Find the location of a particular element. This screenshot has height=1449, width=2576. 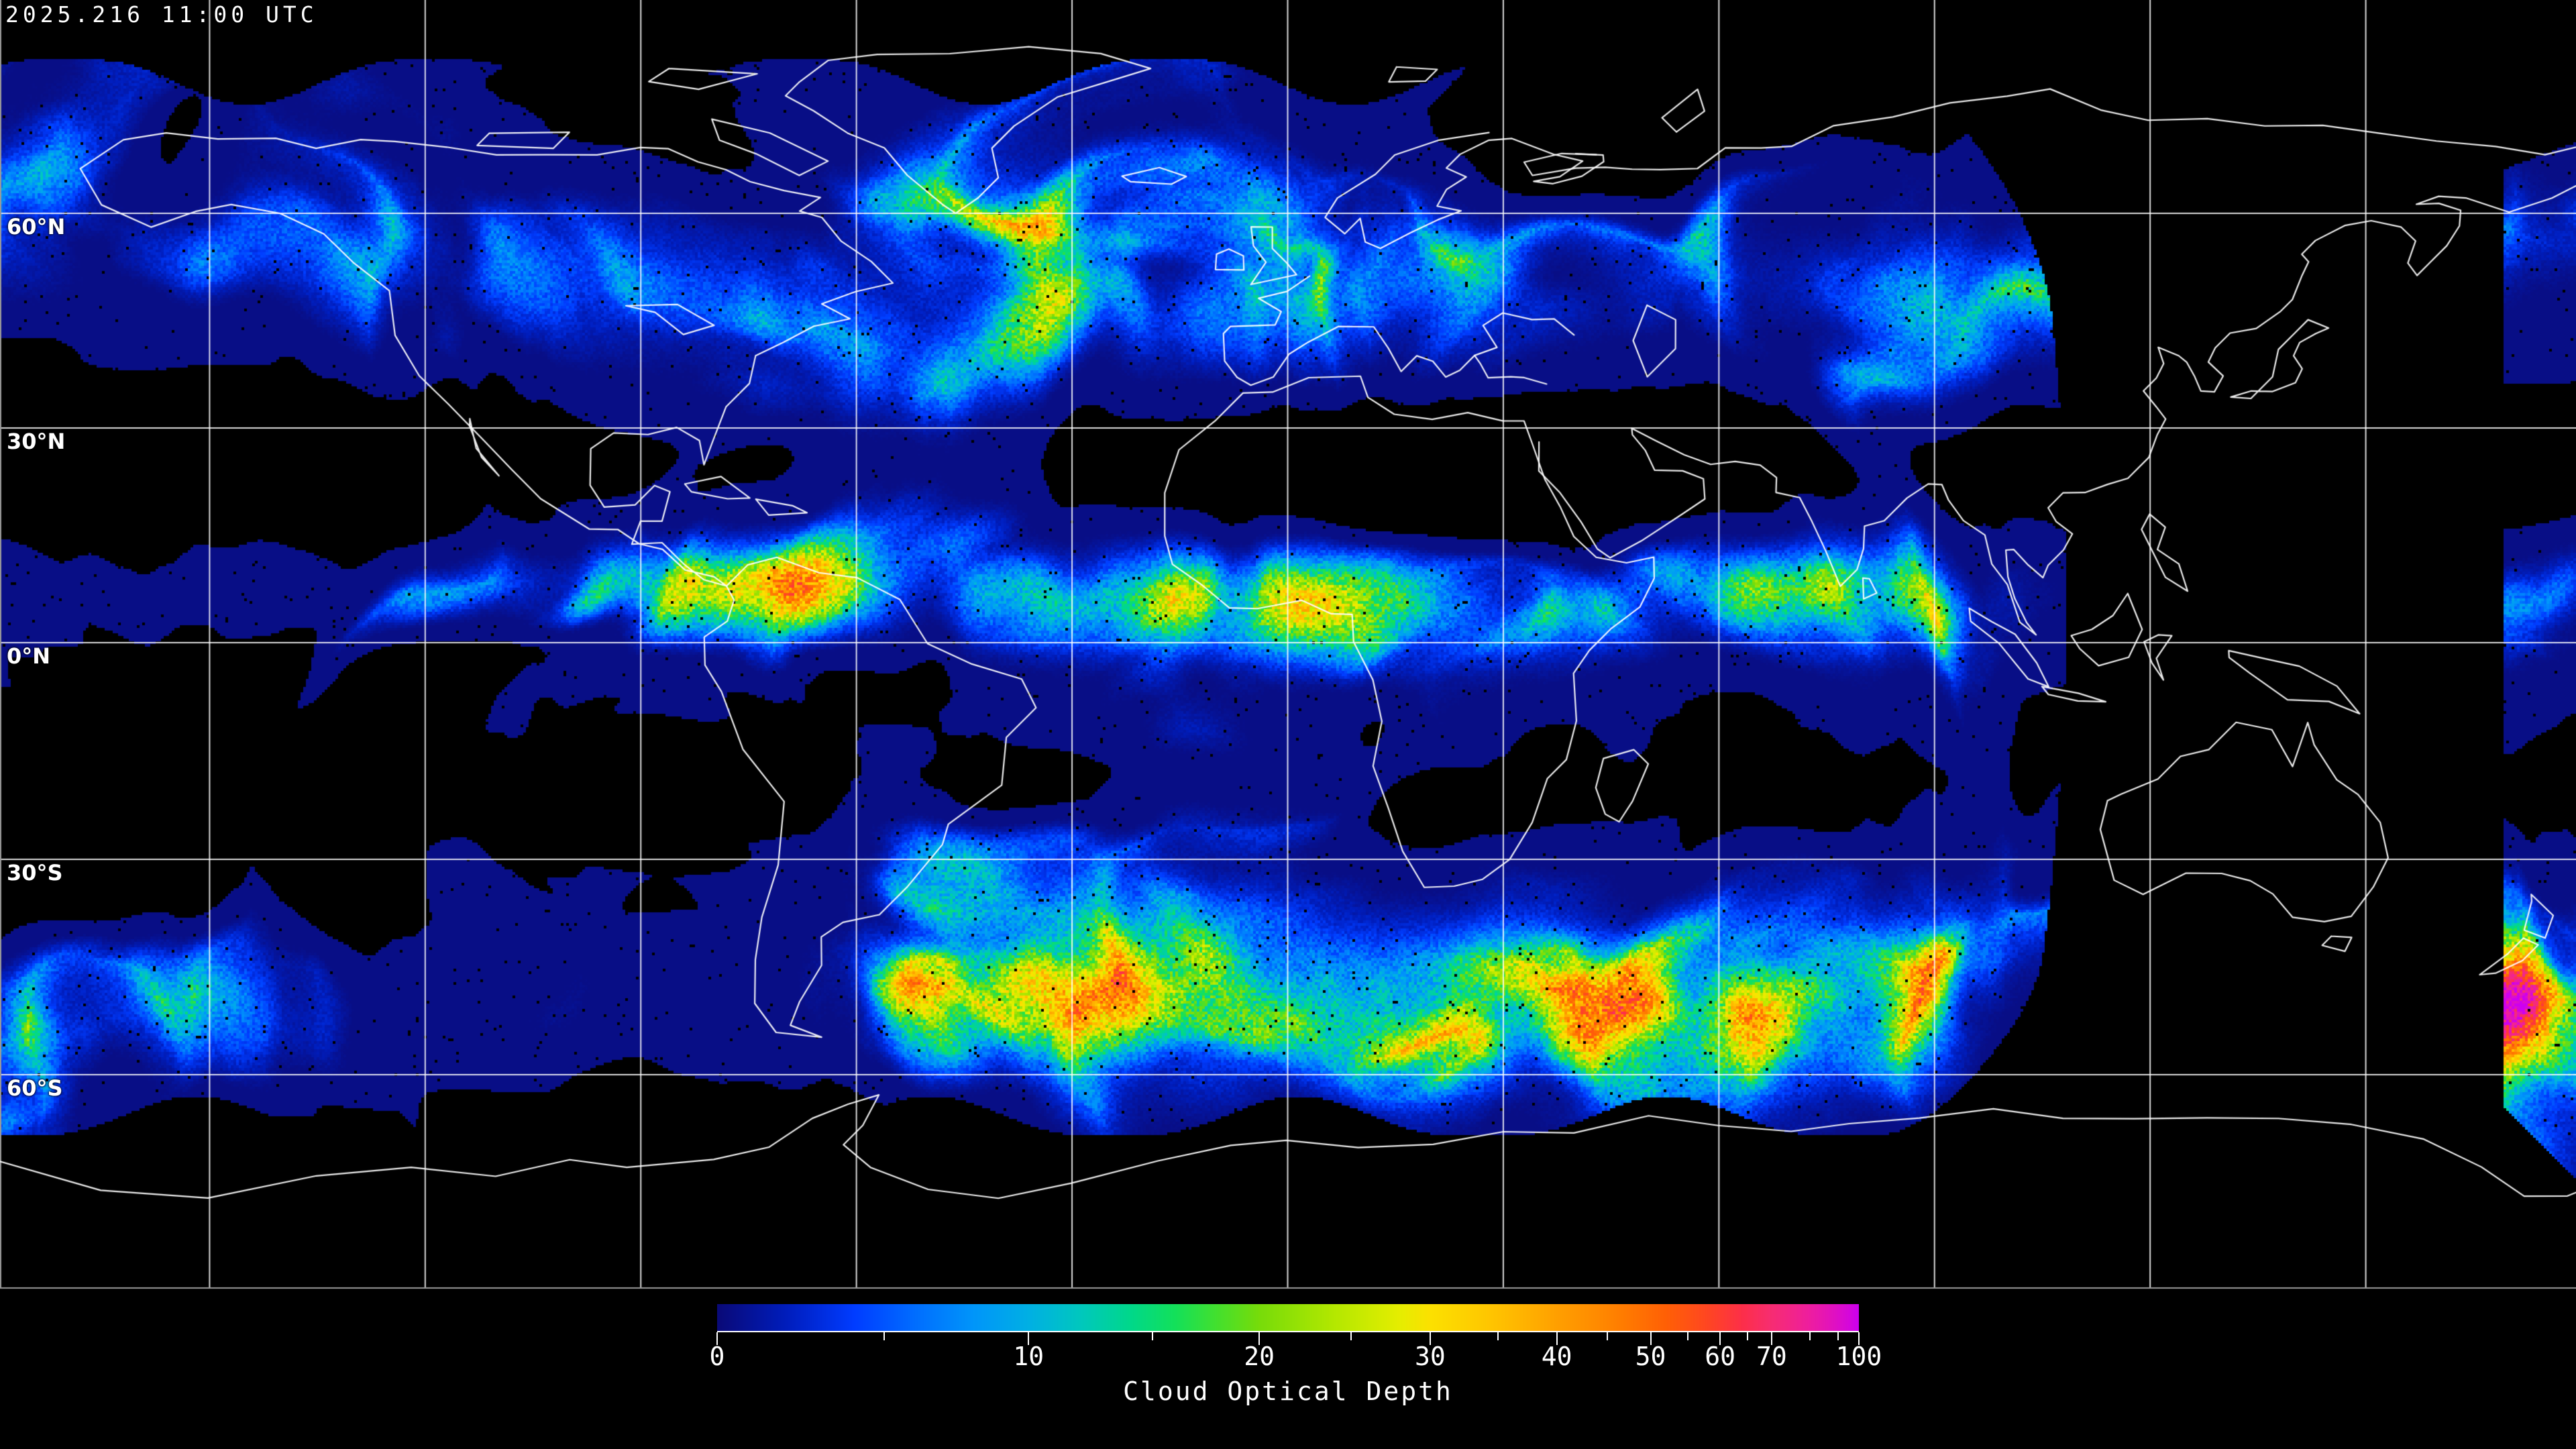

colorbar-tick-label: 0 is located at coordinates (717, 1356).